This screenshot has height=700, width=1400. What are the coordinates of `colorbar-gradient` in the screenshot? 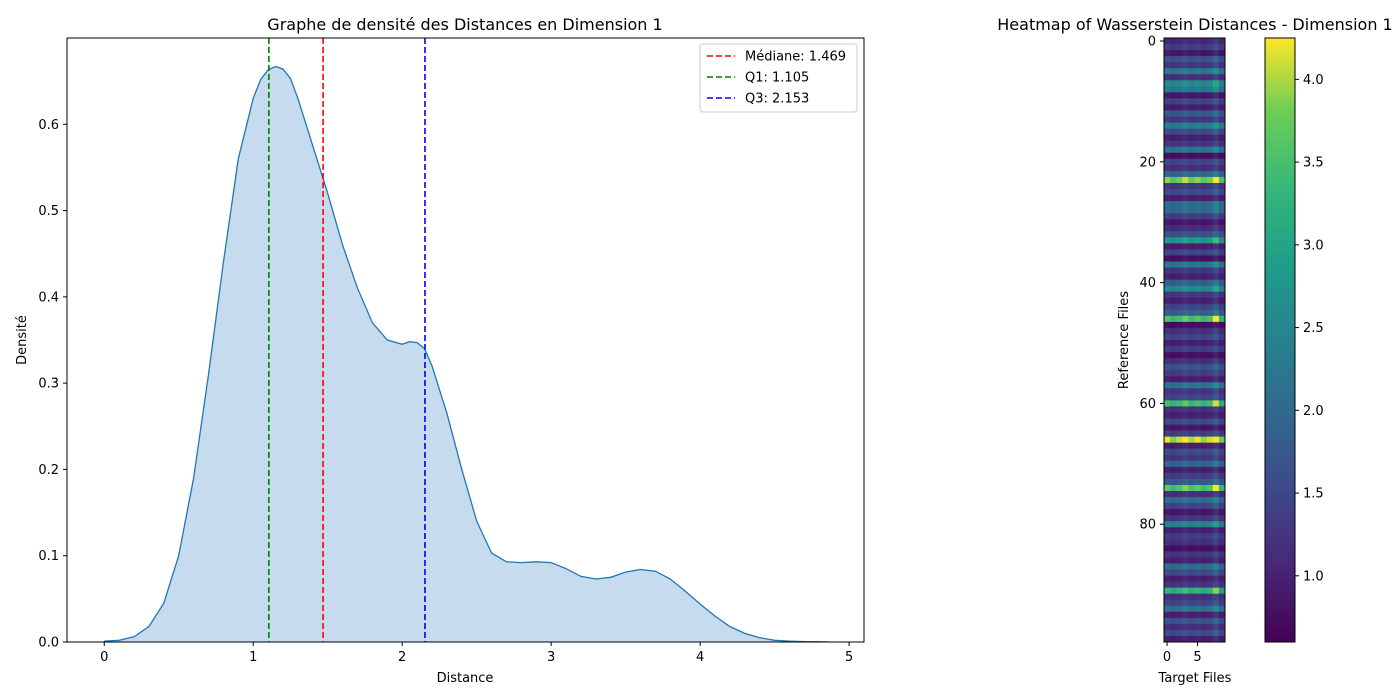 It's located at (1280, 340).